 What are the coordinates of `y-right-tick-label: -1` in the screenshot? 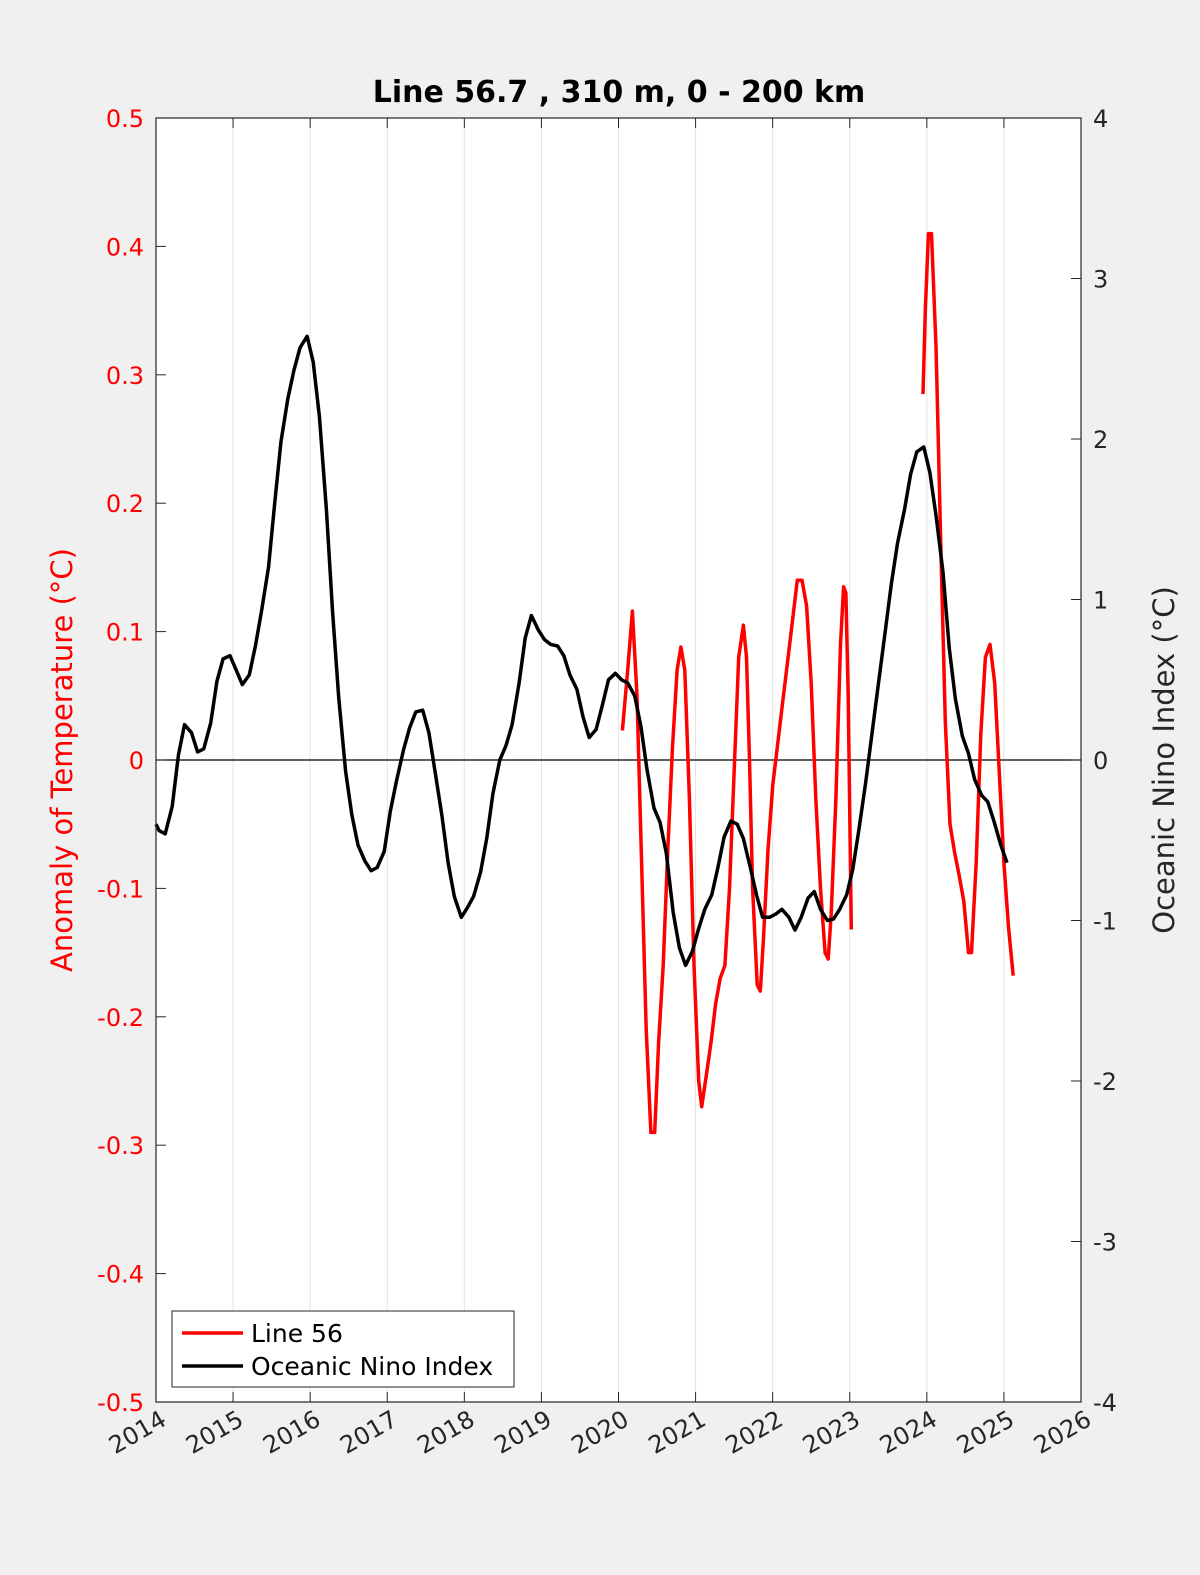 It's located at (1105, 922).